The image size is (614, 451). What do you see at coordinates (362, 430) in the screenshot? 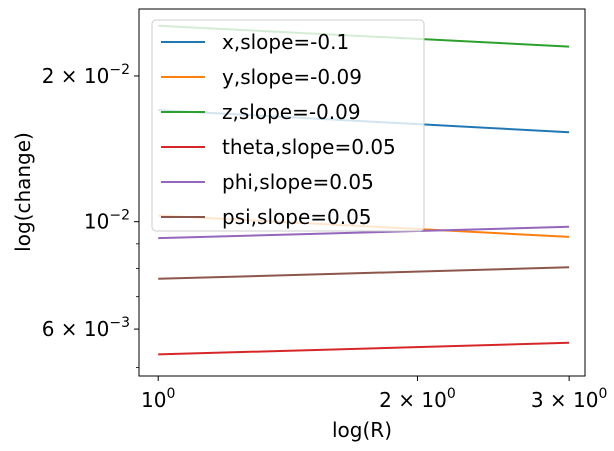
I see `x-axis-label: log(R)` at bounding box center [362, 430].